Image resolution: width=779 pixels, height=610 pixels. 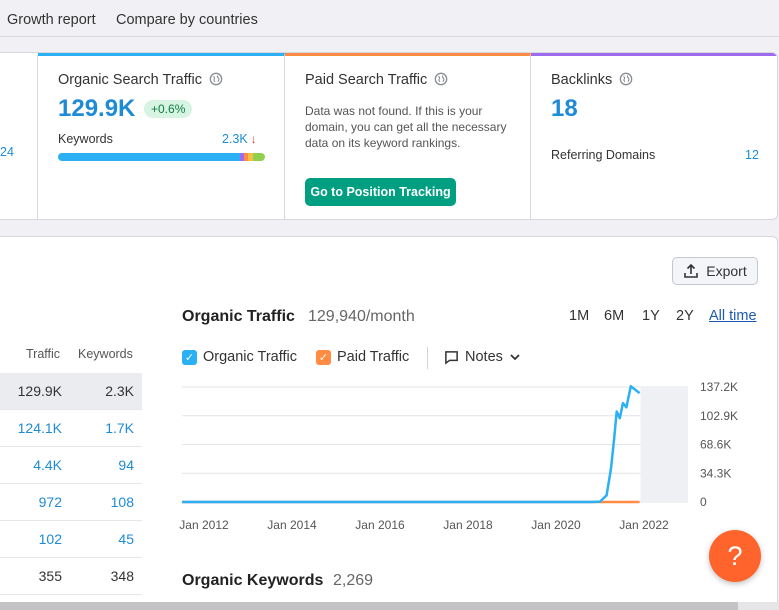 What do you see at coordinates (97, 108) in the screenshot?
I see `organic-traffic-value: 129.9K` at bounding box center [97, 108].